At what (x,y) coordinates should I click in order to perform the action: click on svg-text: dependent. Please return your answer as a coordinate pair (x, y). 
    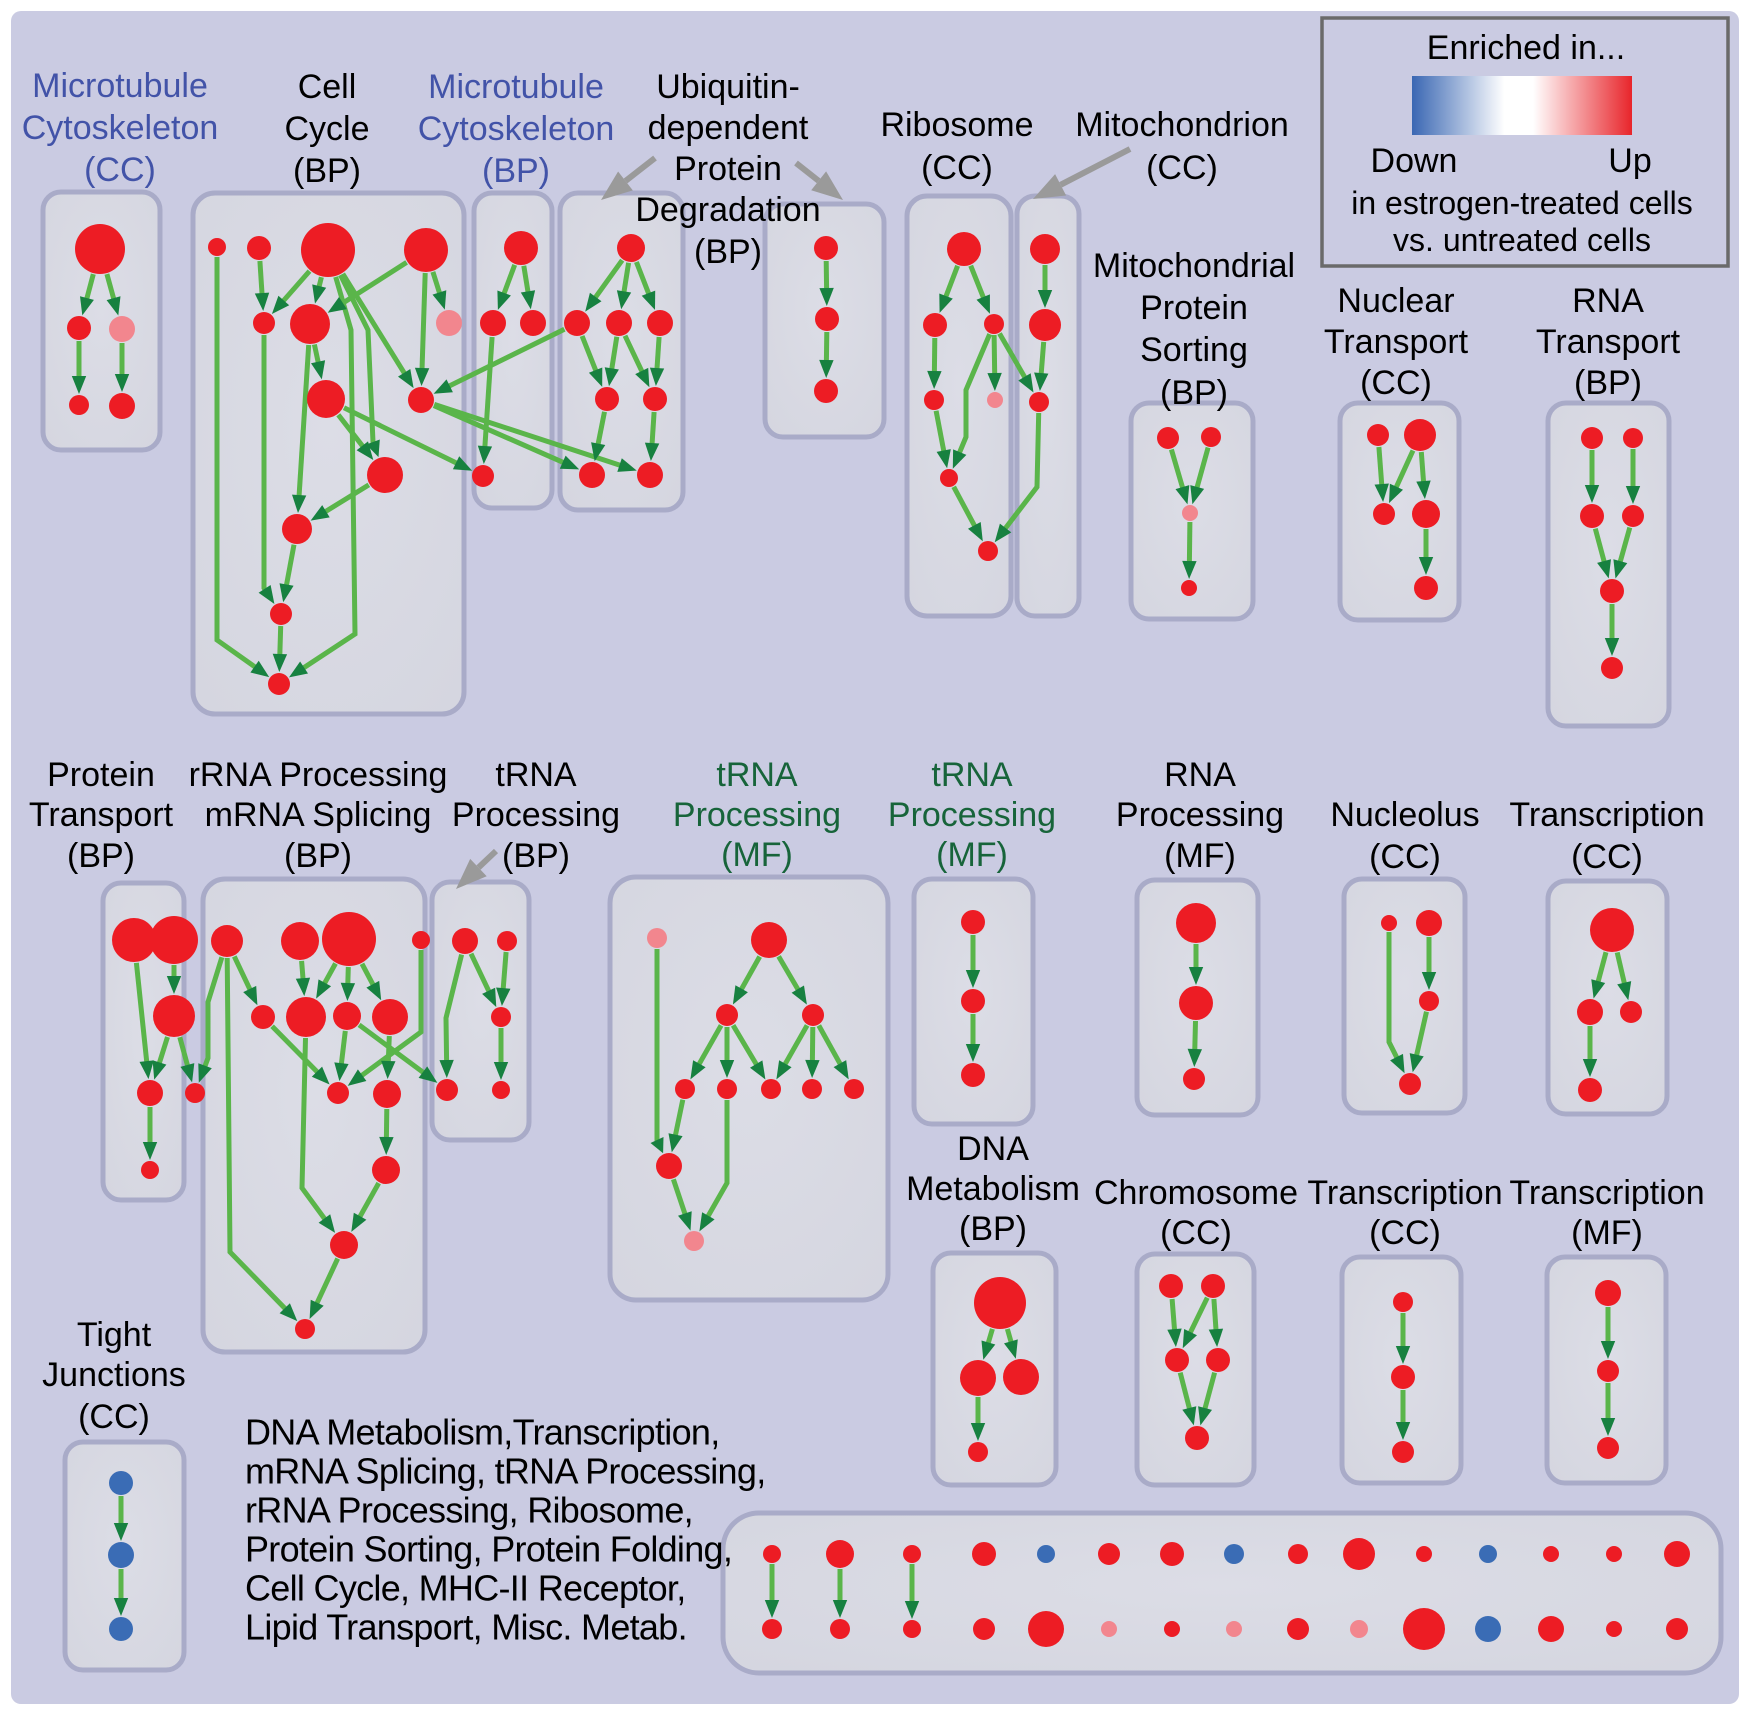
    Looking at the image, I should click on (728, 128).